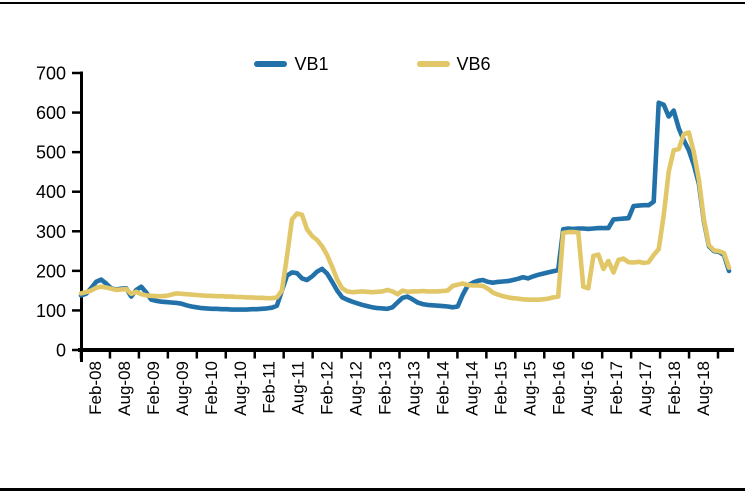 The width and height of the screenshot is (745, 495). I want to click on x-tick-label: Feb-10, so click(211, 388).